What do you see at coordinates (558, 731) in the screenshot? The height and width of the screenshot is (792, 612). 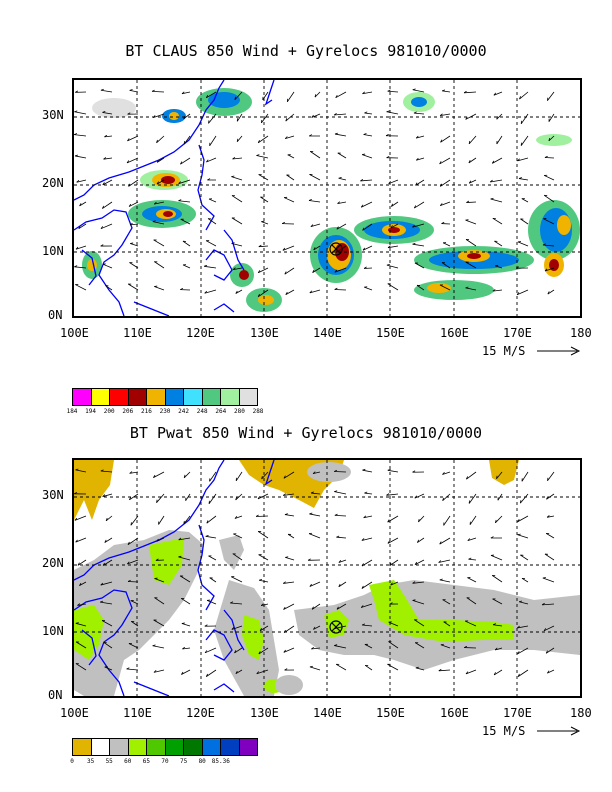 I see `panel2-scale-arrow-icon` at bounding box center [558, 731].